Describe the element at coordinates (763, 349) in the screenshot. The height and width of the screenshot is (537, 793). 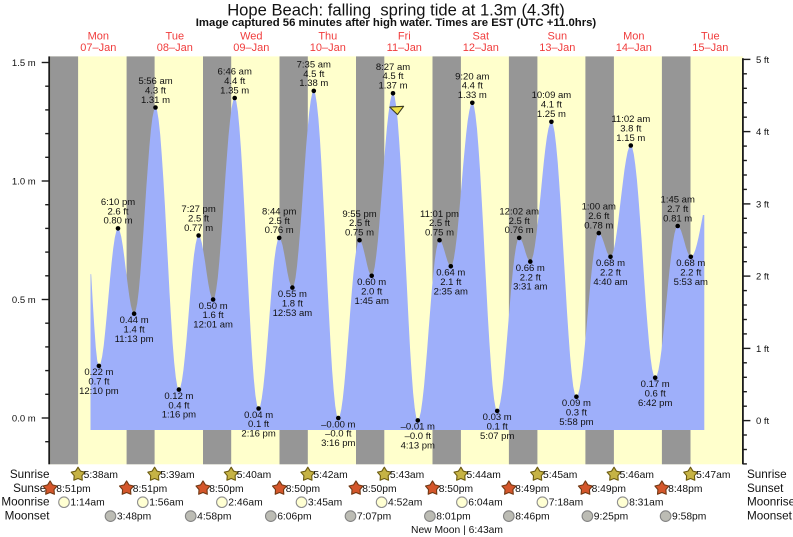
I see `svg-text: 1 ft` at that location.